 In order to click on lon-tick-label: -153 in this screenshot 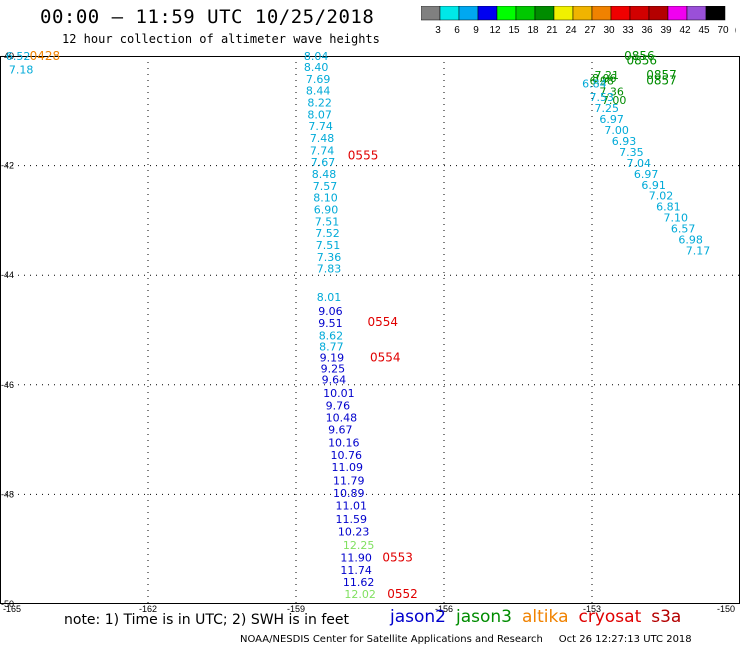, I will do `click(592, 609)`.